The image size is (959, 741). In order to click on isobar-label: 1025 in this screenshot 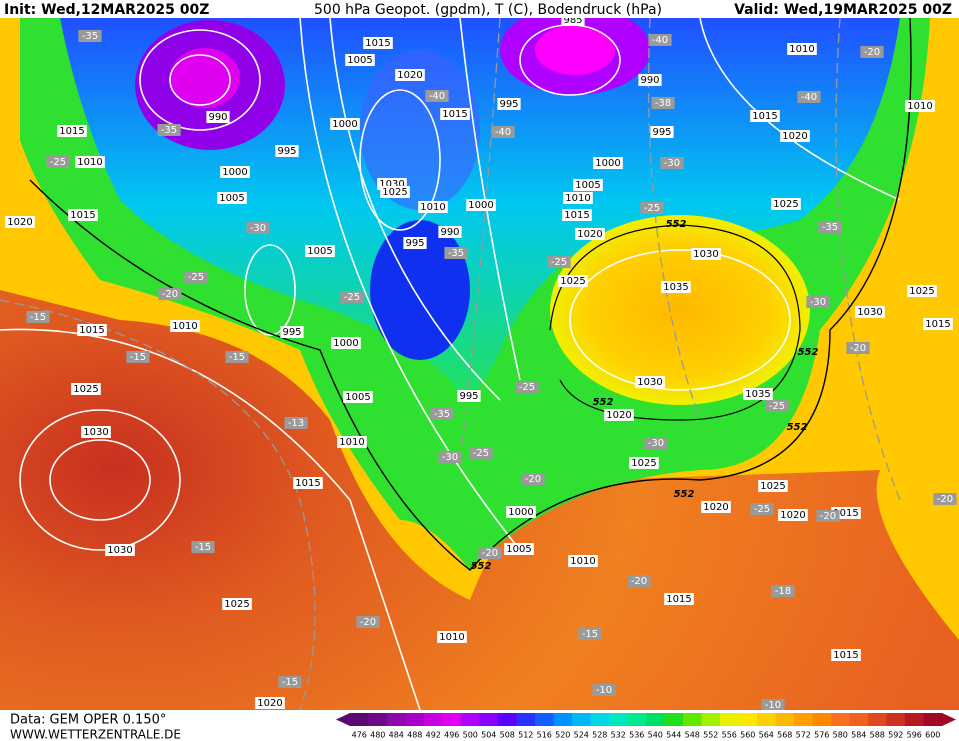, I will do `click(394, 192)`.